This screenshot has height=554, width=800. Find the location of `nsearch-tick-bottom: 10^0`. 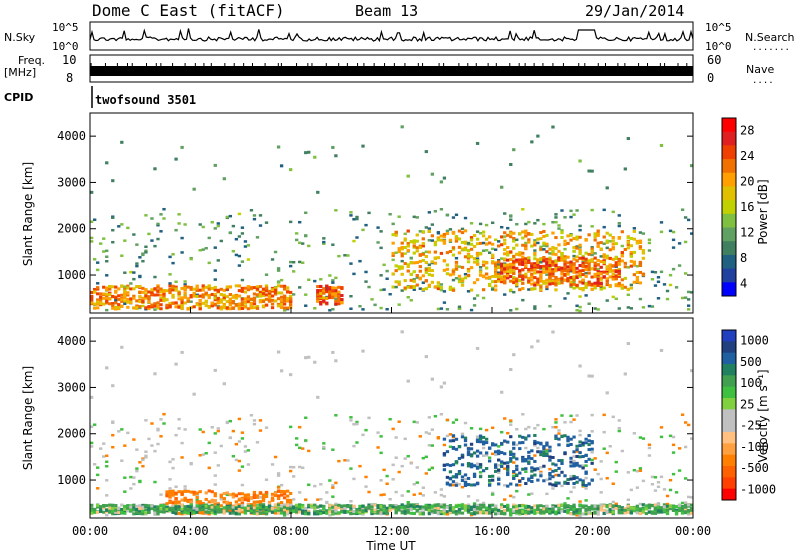

nsearch-tick-bottom: 10^0 is located at coordinates (718, 46).